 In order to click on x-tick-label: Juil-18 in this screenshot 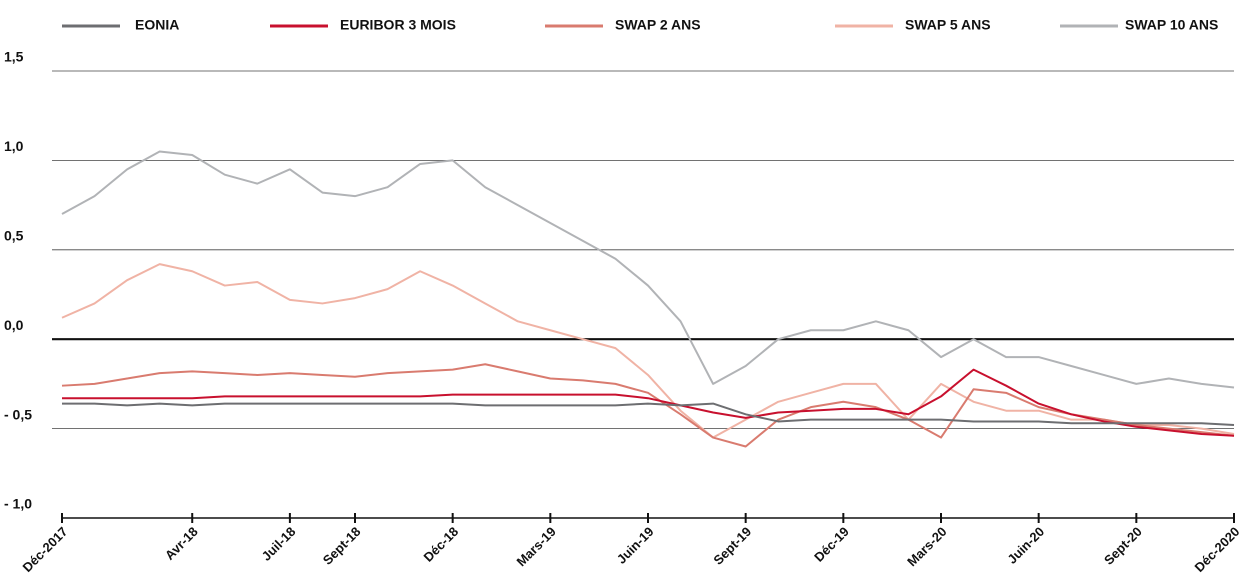, I will do `click(279, 544)`.